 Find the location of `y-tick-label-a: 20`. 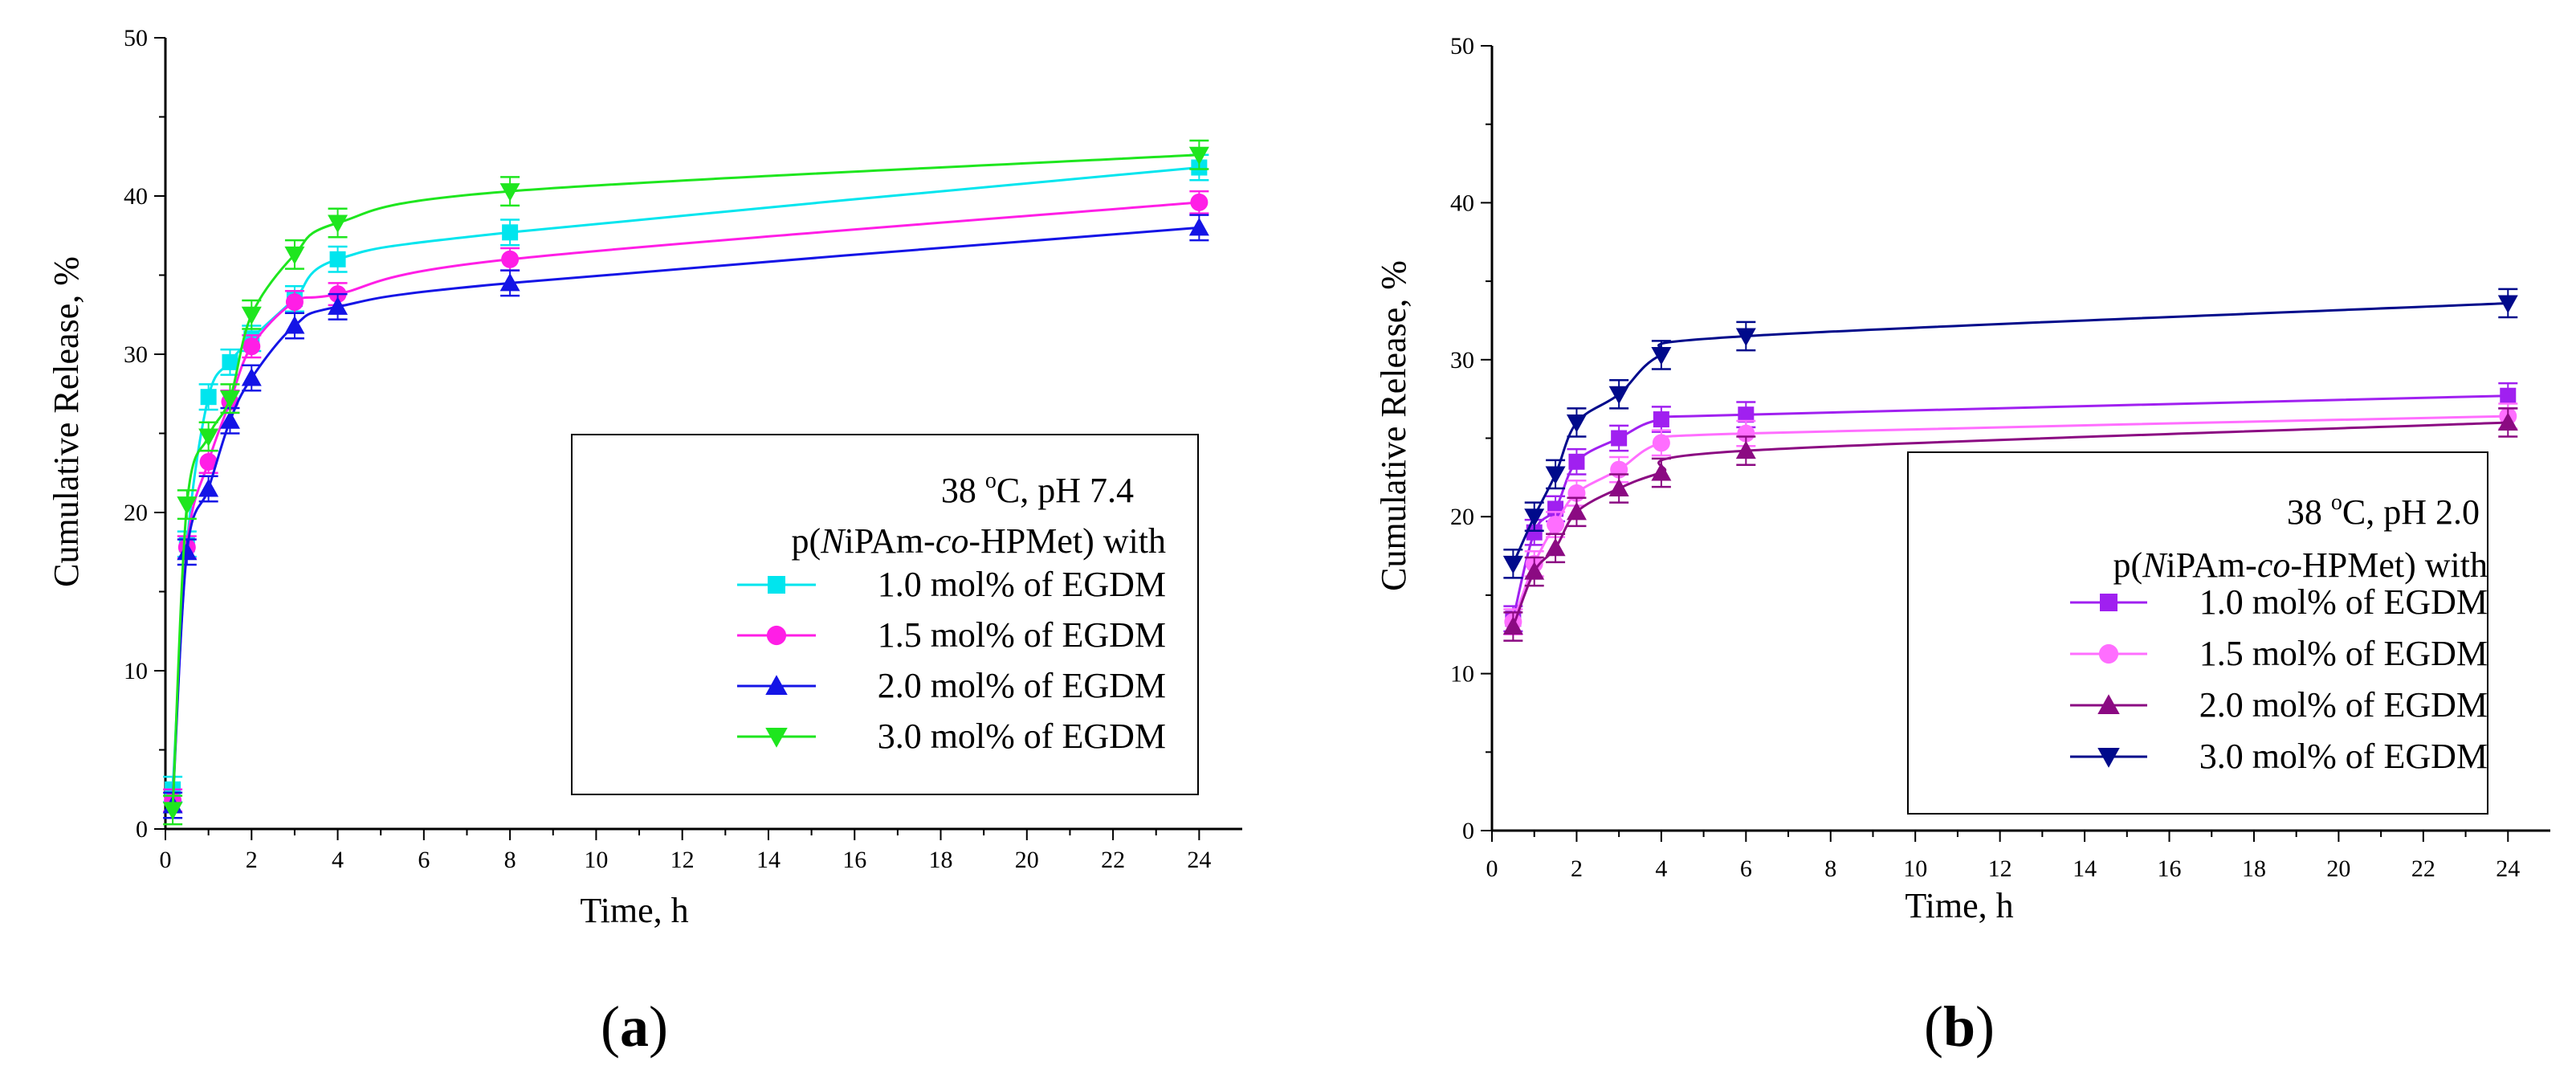

y-tick-label-a: 20 is located at coordinates (136, 513).